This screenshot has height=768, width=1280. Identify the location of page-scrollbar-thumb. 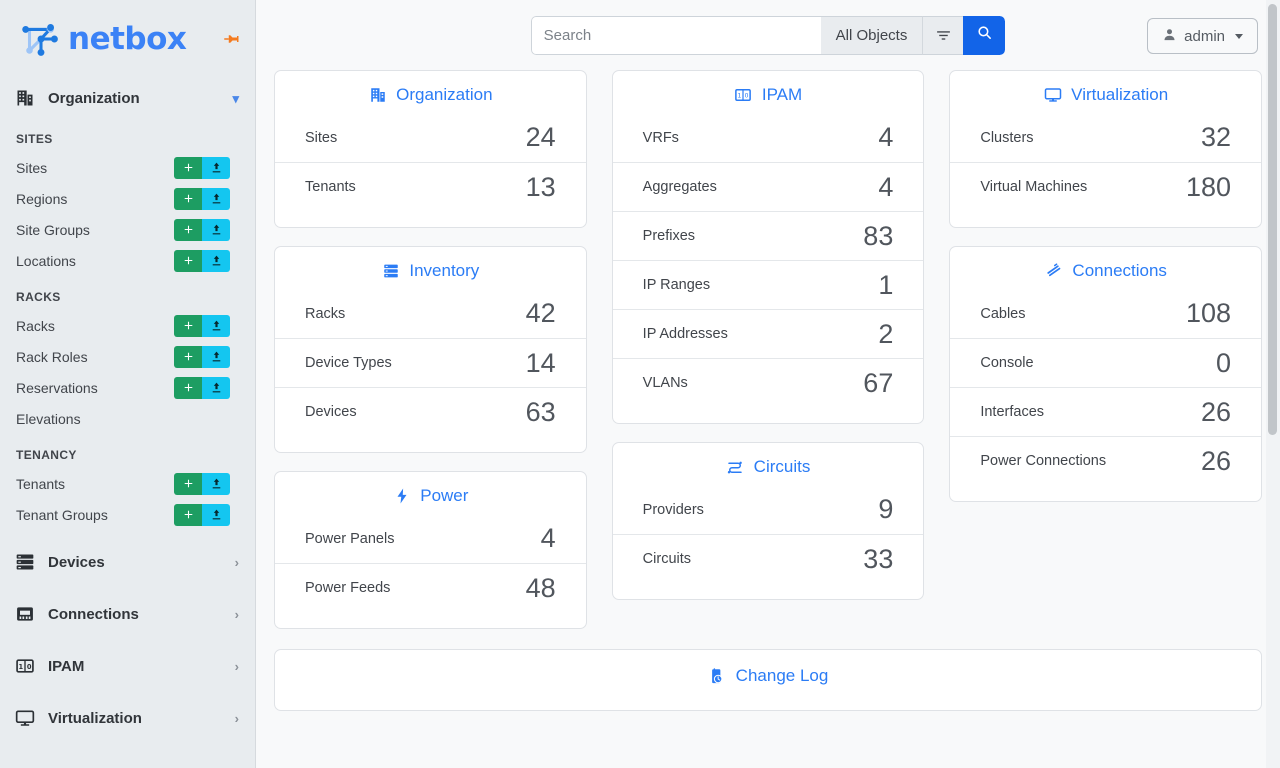
(1272, 219).